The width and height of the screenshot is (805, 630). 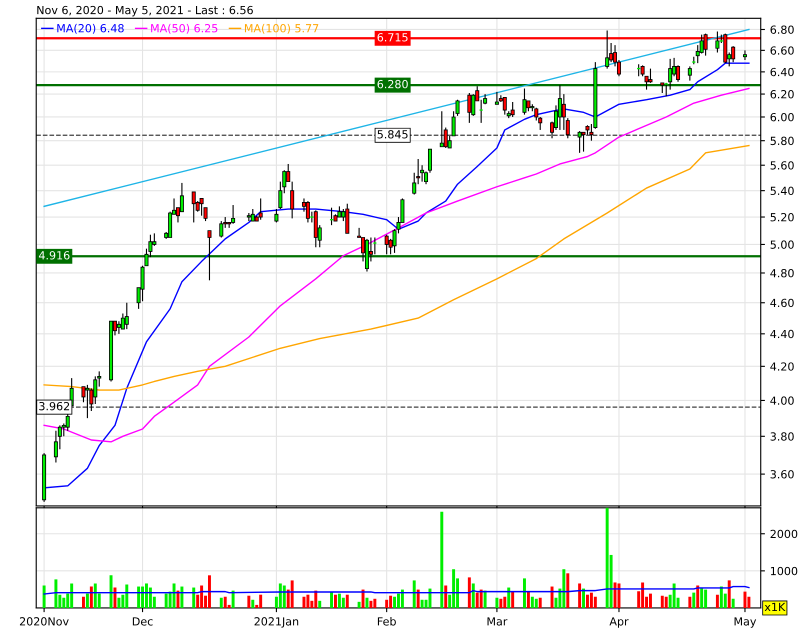 I want to click on x-tick-label: 2021Jan, so click(x=276, y=622).